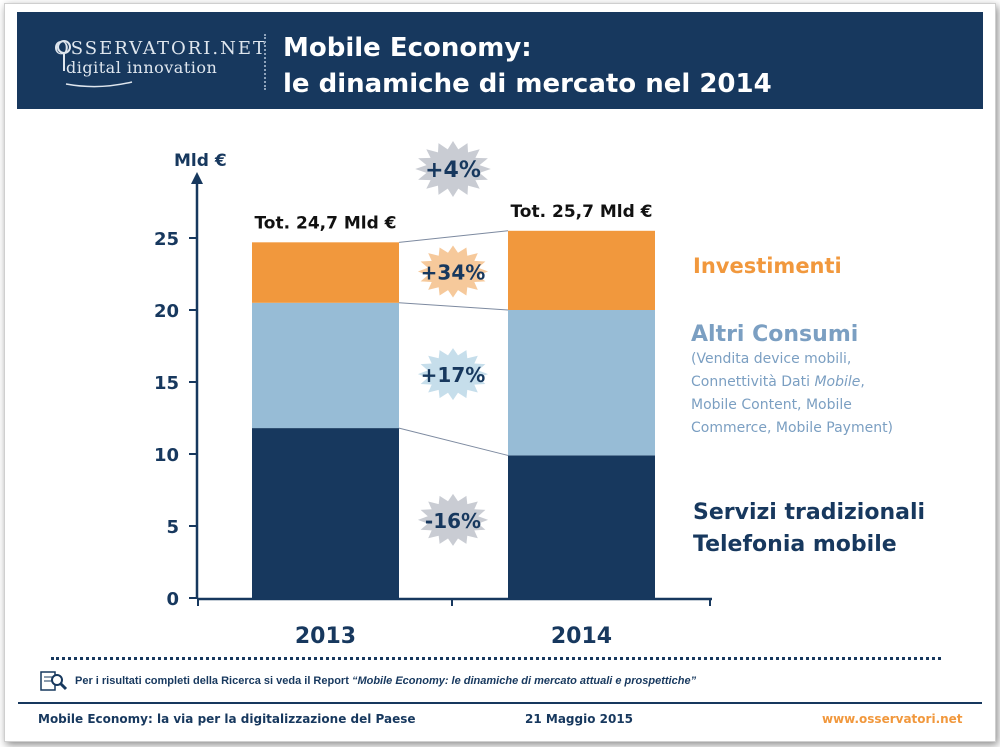 The width and height of the screenshot is (1000, 747). I want to click on change-label: -16%, so click(453, 521).